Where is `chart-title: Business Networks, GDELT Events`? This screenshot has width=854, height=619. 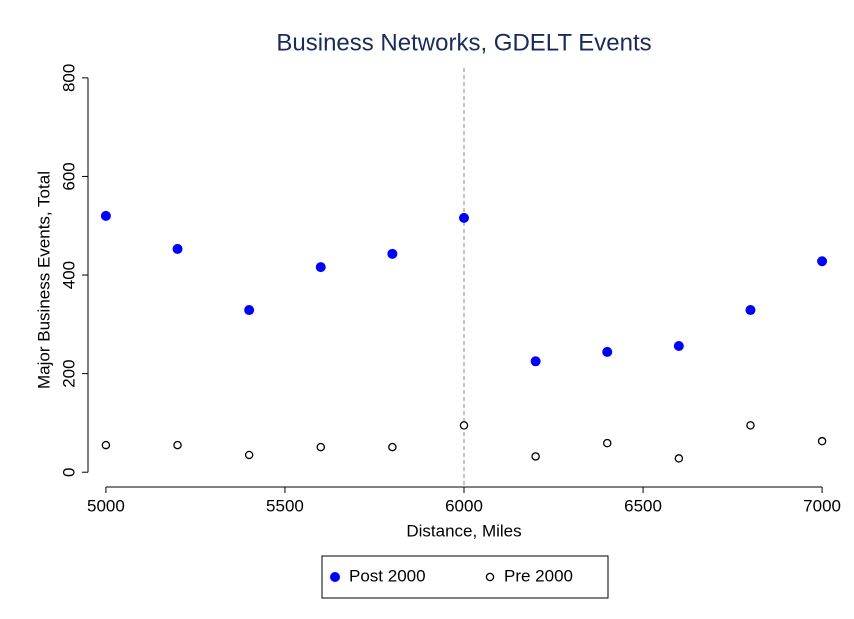 chart-title: Business Networks, GDELT Events is located at coordinates (463, 42).